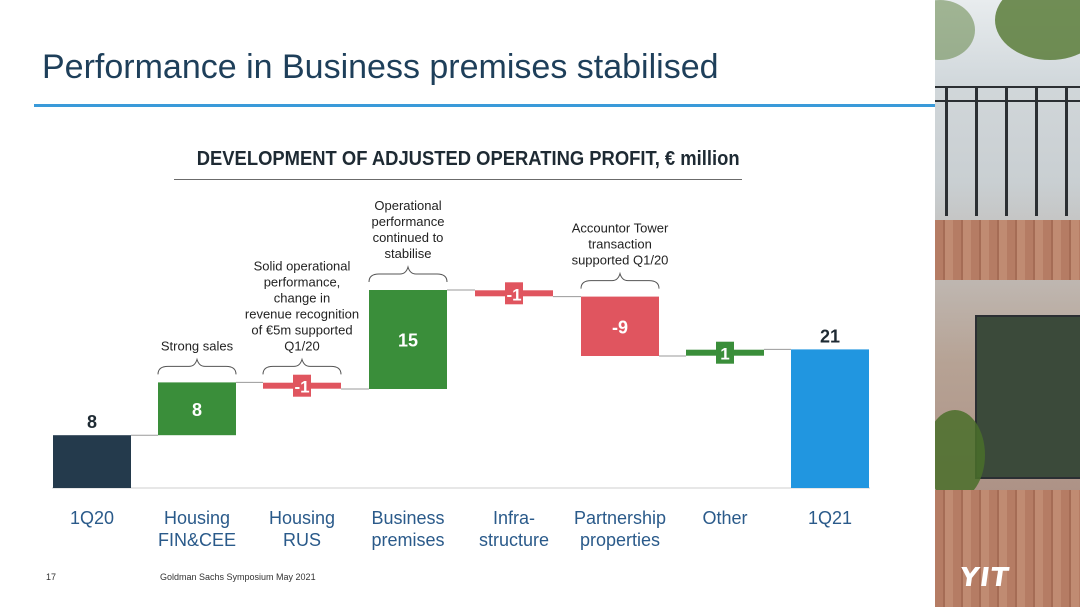 This screenshot has width=1080, height=607. Describe the element at coordinates (458, 179) in the screenshot. I see `chart-title-underline` at that location.